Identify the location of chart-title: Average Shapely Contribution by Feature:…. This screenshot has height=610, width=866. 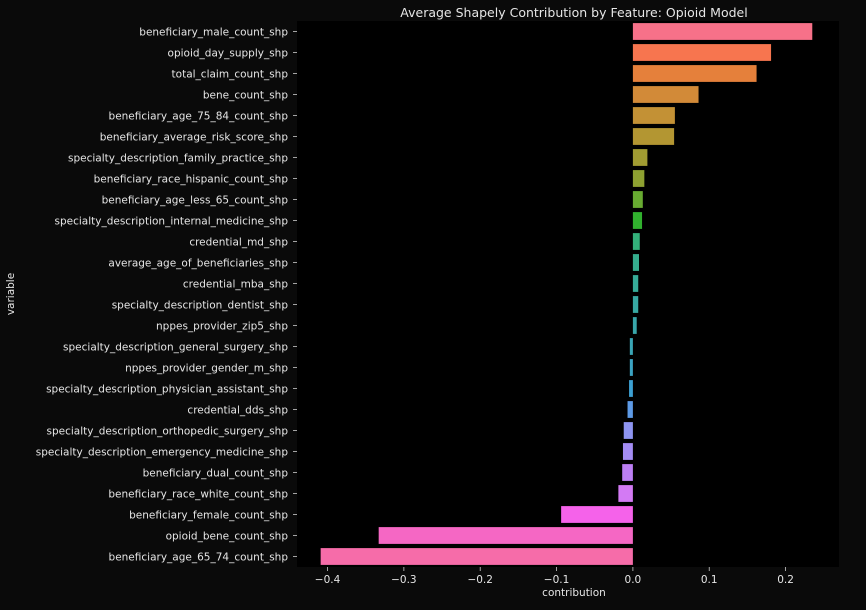
(573, 12).